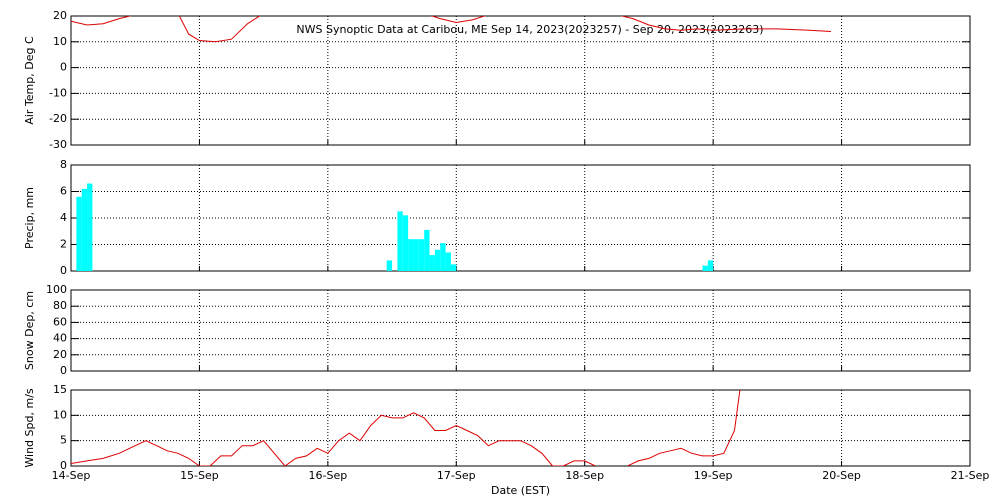 Image resolution: width=1000 pixels, height=500 pixels. Describe the element at coordinates (199, 475) in the screenshot. I see `x-tick-label: 15-Sep` at that location.